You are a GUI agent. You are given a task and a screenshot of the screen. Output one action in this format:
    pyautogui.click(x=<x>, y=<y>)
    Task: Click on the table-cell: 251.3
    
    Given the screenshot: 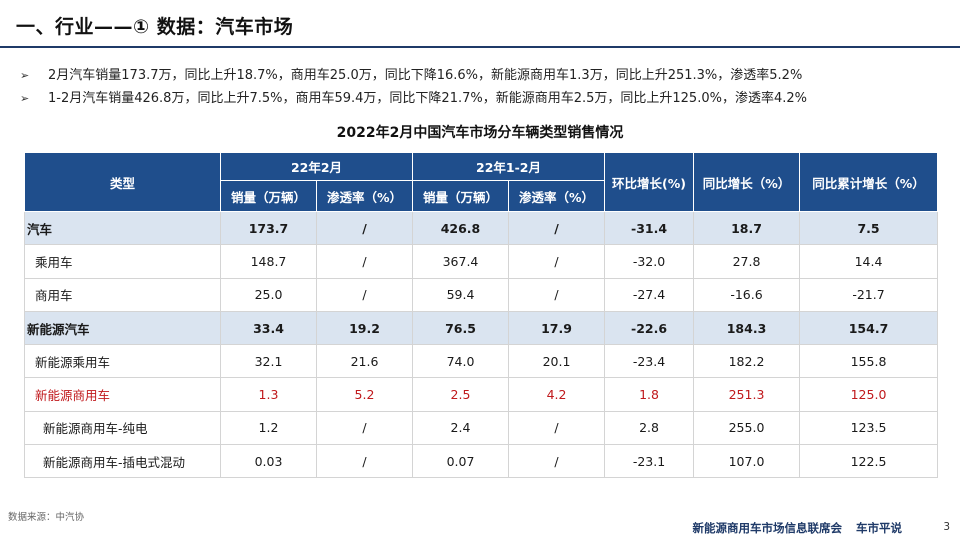 What is the action you would take?
    pyautogui.click(x=747, y=394)
    